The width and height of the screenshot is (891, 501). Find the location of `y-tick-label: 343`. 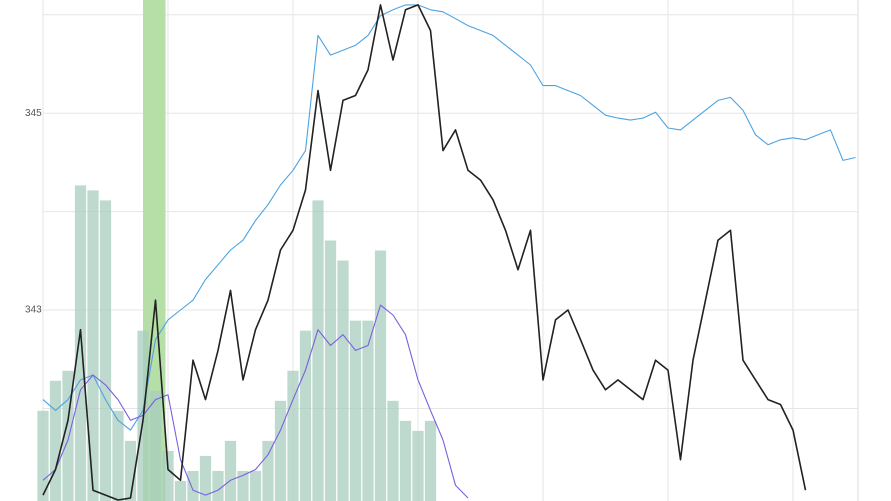

y-tick-label: 343 is located at coordinates (33, 310).